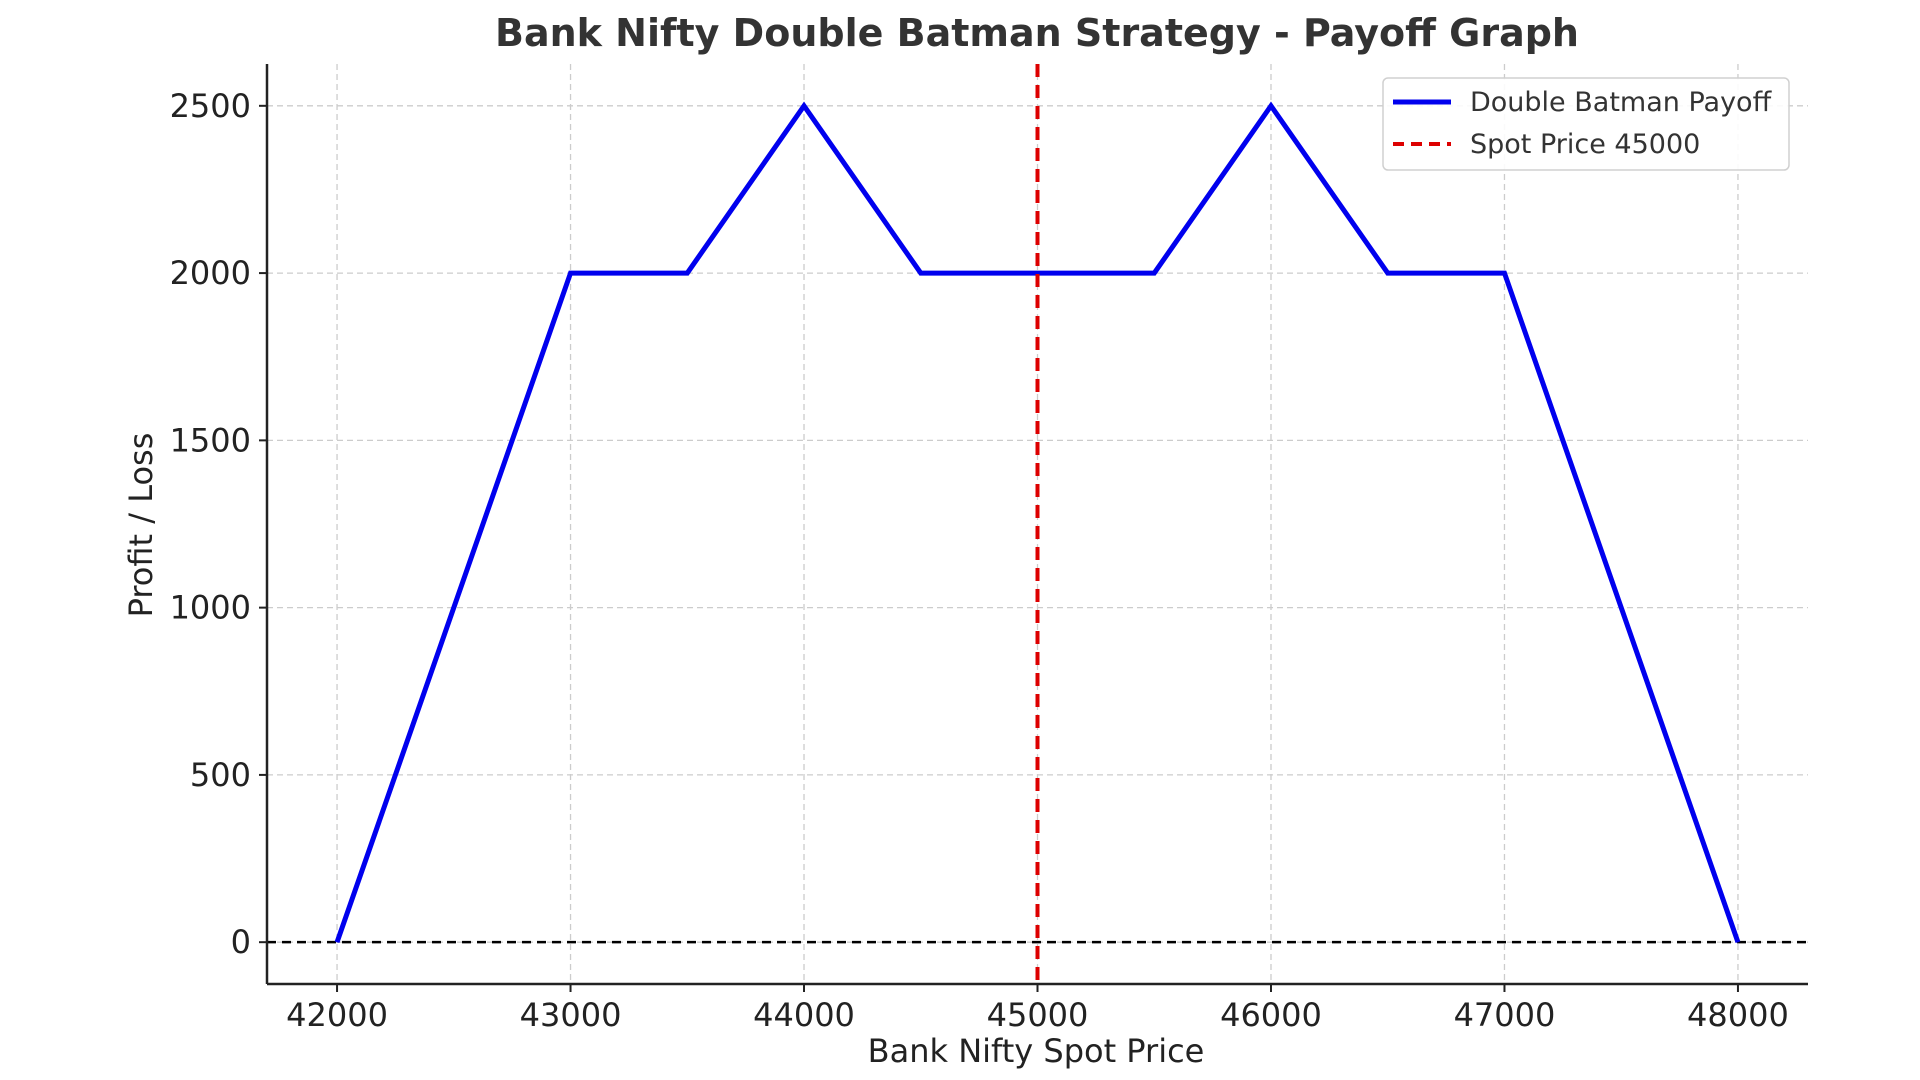 This screenshot has height=1080, width=1920. I want to click on x-tick-label: 47000, so click(1505, 1015).